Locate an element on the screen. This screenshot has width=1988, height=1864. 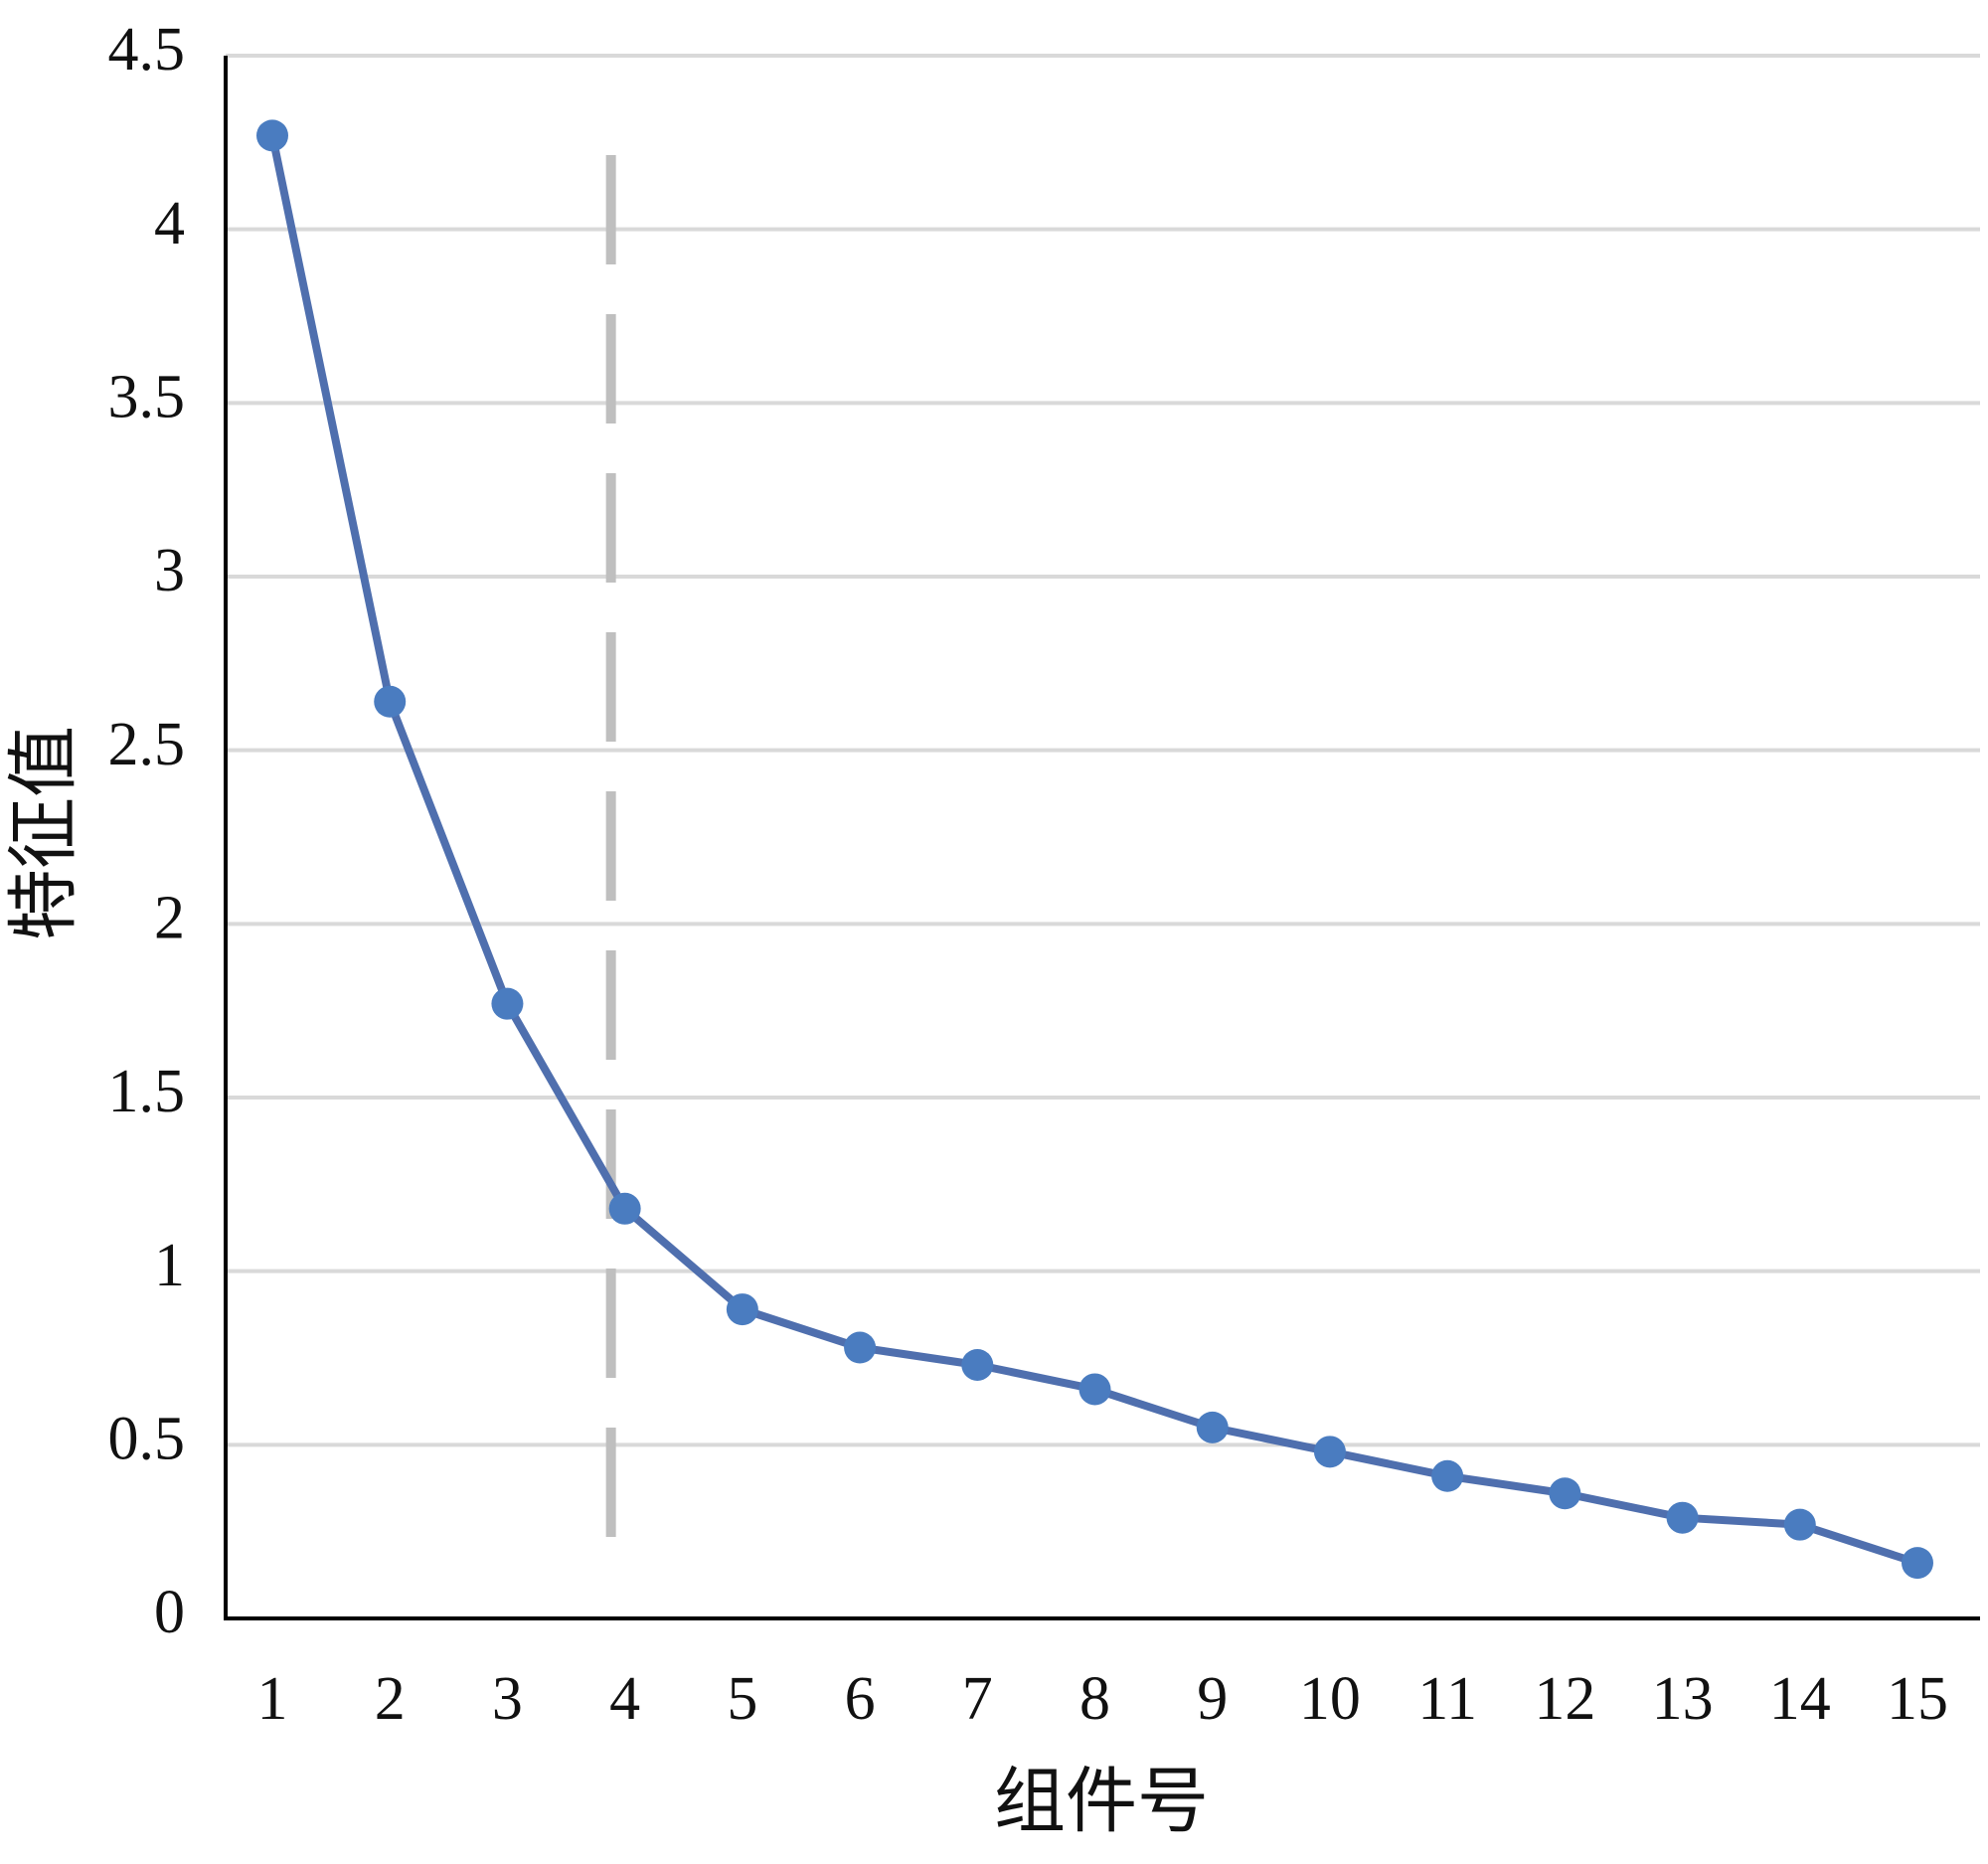
y-tick-label: 3 is located at coordinates (169, 570).